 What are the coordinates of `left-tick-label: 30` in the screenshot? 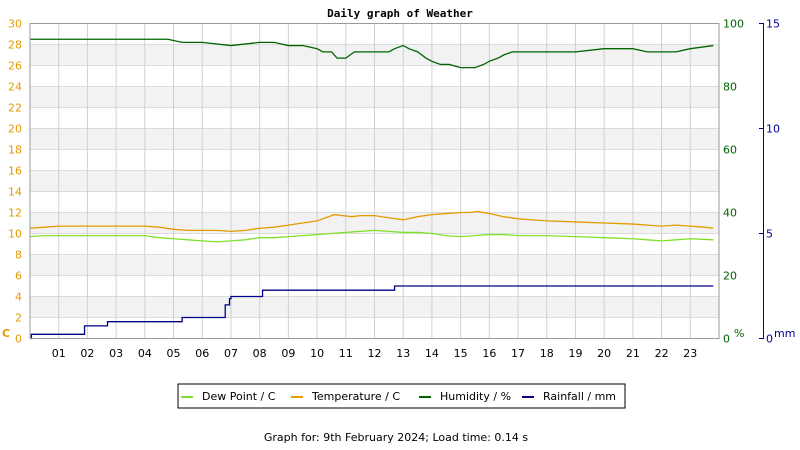 It's located at (15, 24).